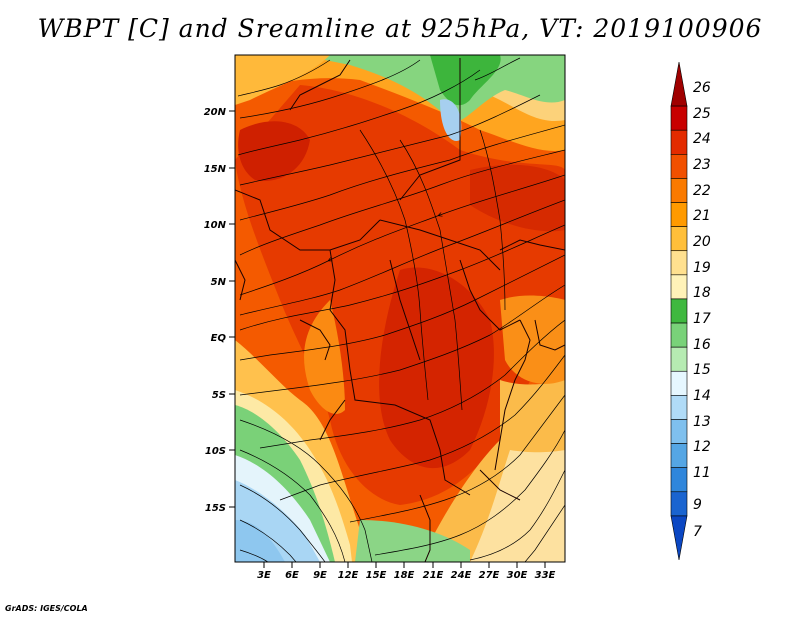 The image size is (800, 618). What do you see at coordinates (215, 112) in the screenshot?
I see `lat-label: 20N` at bounding box center [215, 112].